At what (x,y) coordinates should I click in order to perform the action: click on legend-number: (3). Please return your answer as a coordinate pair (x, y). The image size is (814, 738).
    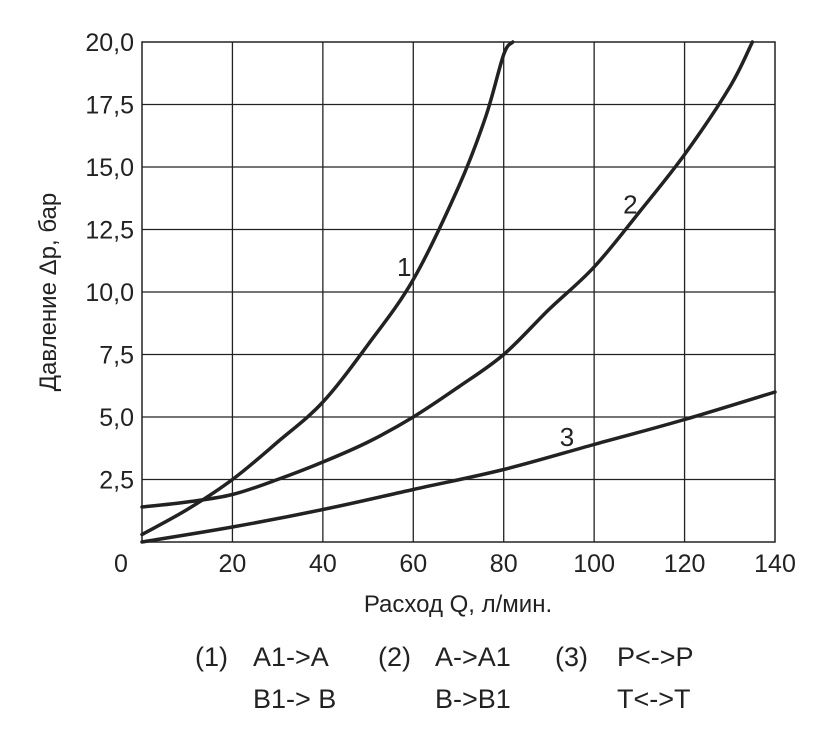
    Looking at the image, I should click on (571, 657).